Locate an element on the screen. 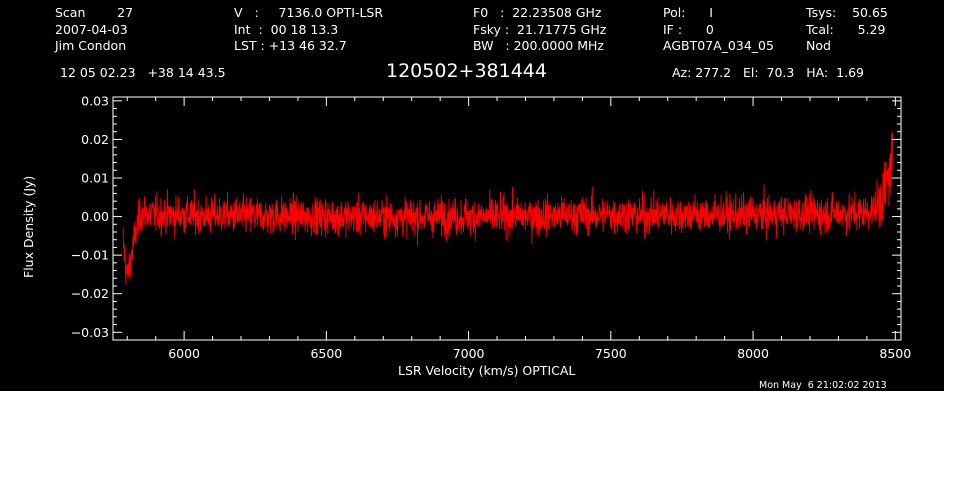  y-tick-label: 0.00 is located at coordinates (95, 216).